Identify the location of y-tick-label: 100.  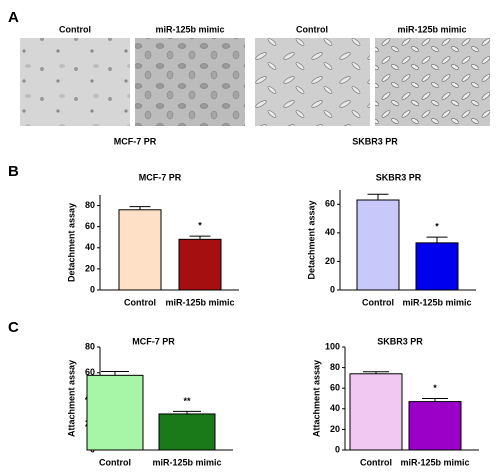
(332, 346).